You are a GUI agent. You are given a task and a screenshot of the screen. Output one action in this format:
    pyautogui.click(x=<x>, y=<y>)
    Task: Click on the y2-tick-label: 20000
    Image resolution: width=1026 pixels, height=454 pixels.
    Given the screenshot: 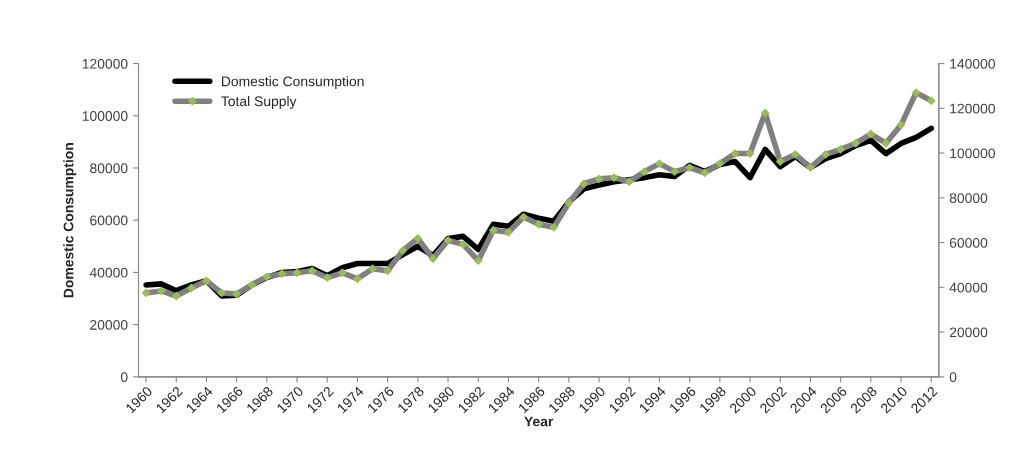 What is the action you would take?
    pyautogui.click(x=968, y=332)
    